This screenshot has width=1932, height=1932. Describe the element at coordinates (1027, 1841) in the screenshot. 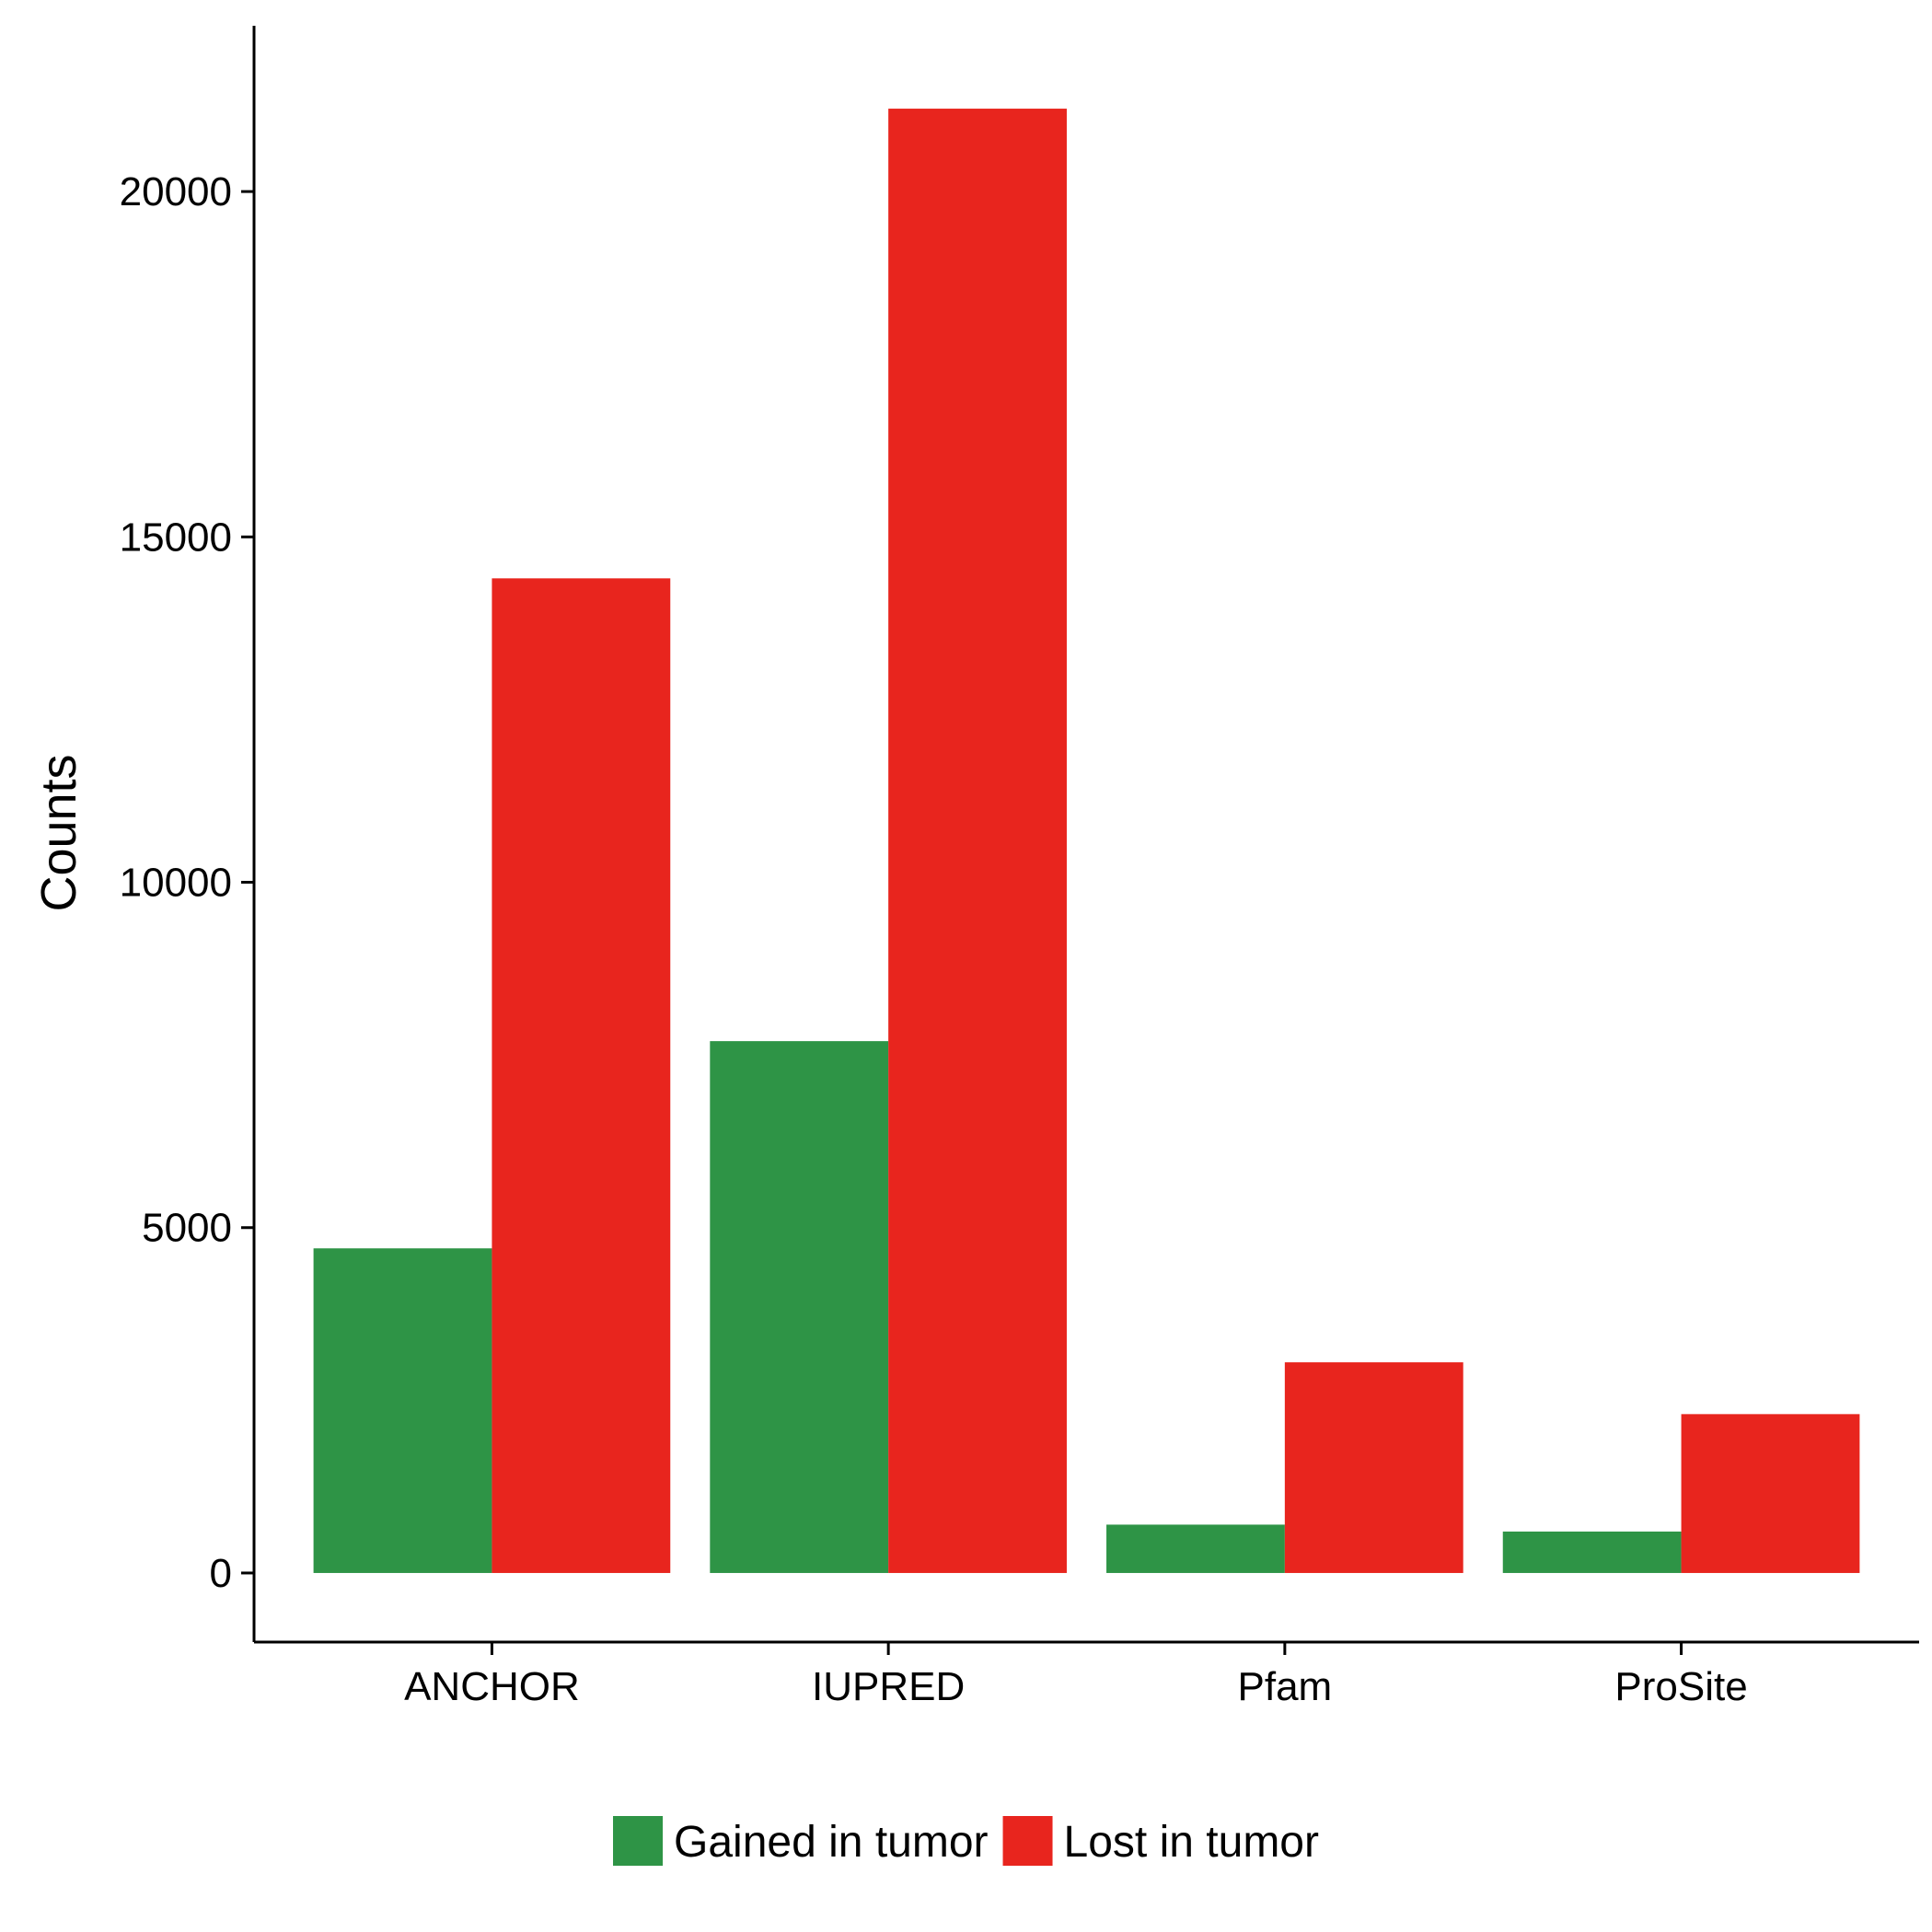

I see `legend-key-lost` at that location.